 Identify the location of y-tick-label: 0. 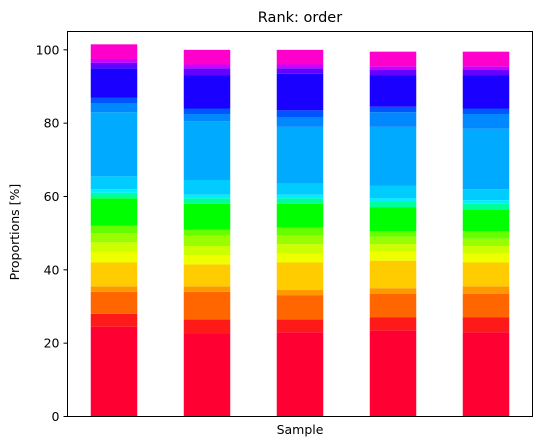
(56, 416).